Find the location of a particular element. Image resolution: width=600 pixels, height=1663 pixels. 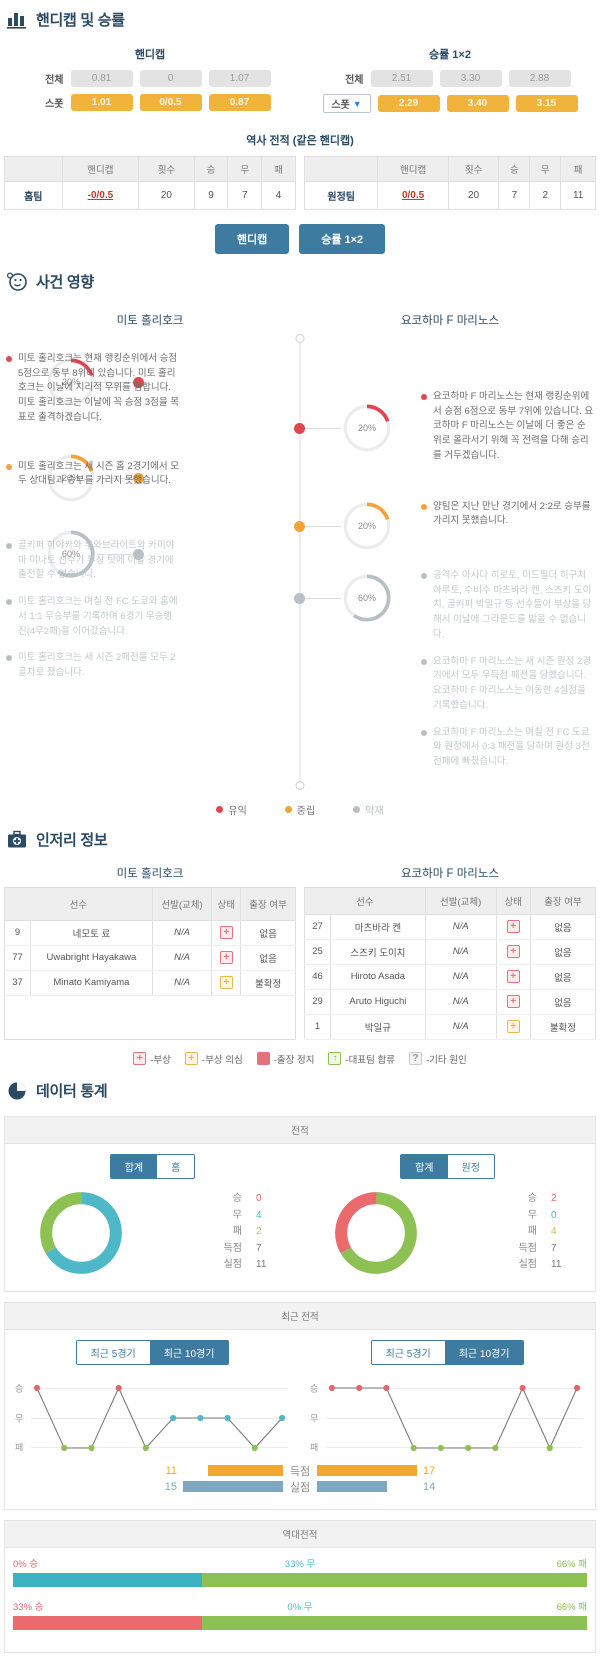

toggle-away: 원정 is located at coordinates (470, 1166).